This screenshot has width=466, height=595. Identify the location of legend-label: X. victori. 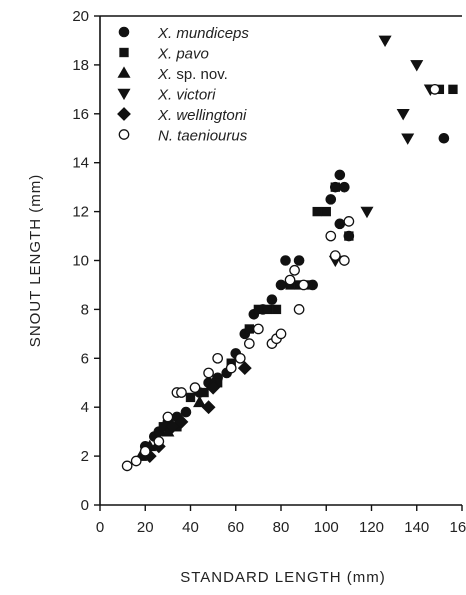
(186, 95).